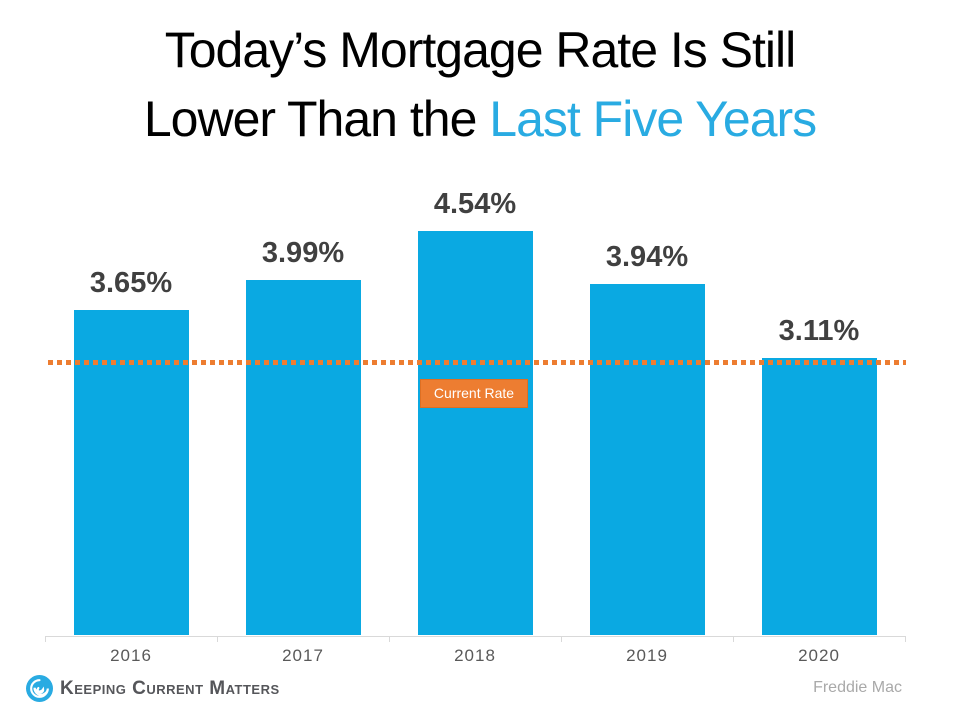 This screenshot has width=960, height=720. Describe the element at coordinates (303, 253) in the screenshot. I see `bar-value-label-2017: 3.99%` at that location.